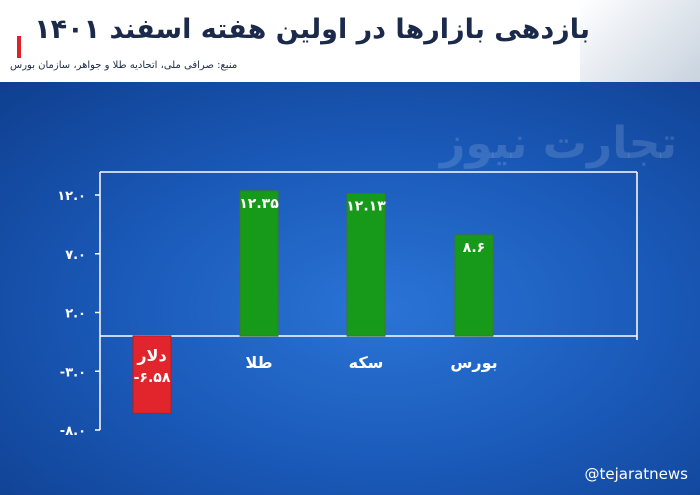 The height and width of the screenshot is (495, 700). Describe the element at coordinates (75, 314) in the screenshot. I see `y-tick-label: ۲.۰` at that location.